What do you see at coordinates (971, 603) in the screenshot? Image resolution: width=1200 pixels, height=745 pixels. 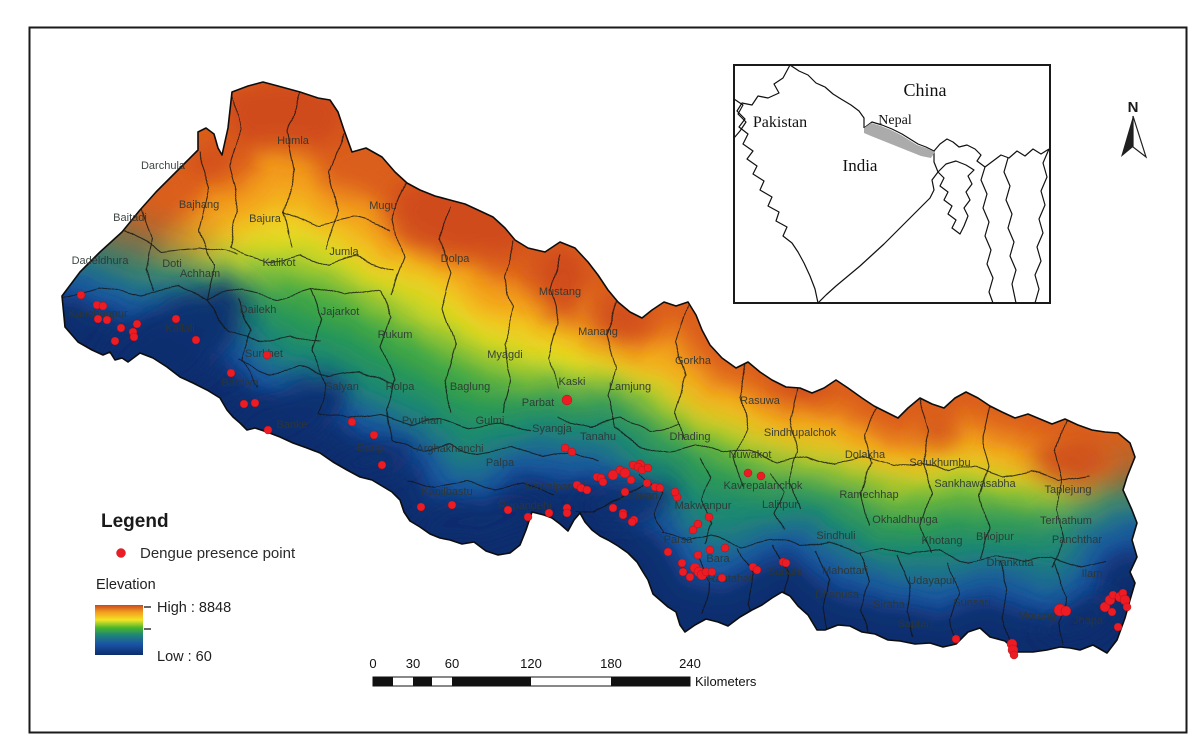 I see `district-label-sunsari: Sunsari` at bounding box center [971, 603].